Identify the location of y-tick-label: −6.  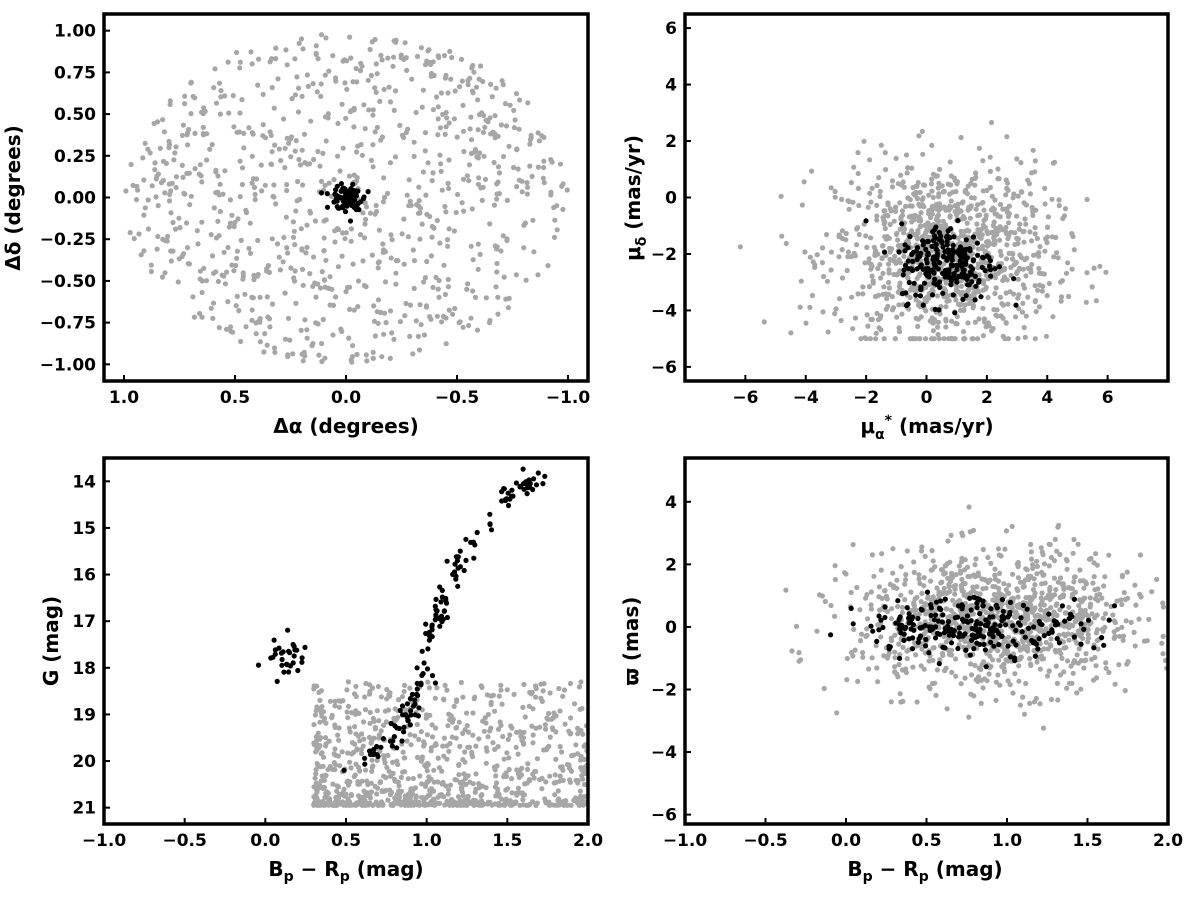
(664, 816).